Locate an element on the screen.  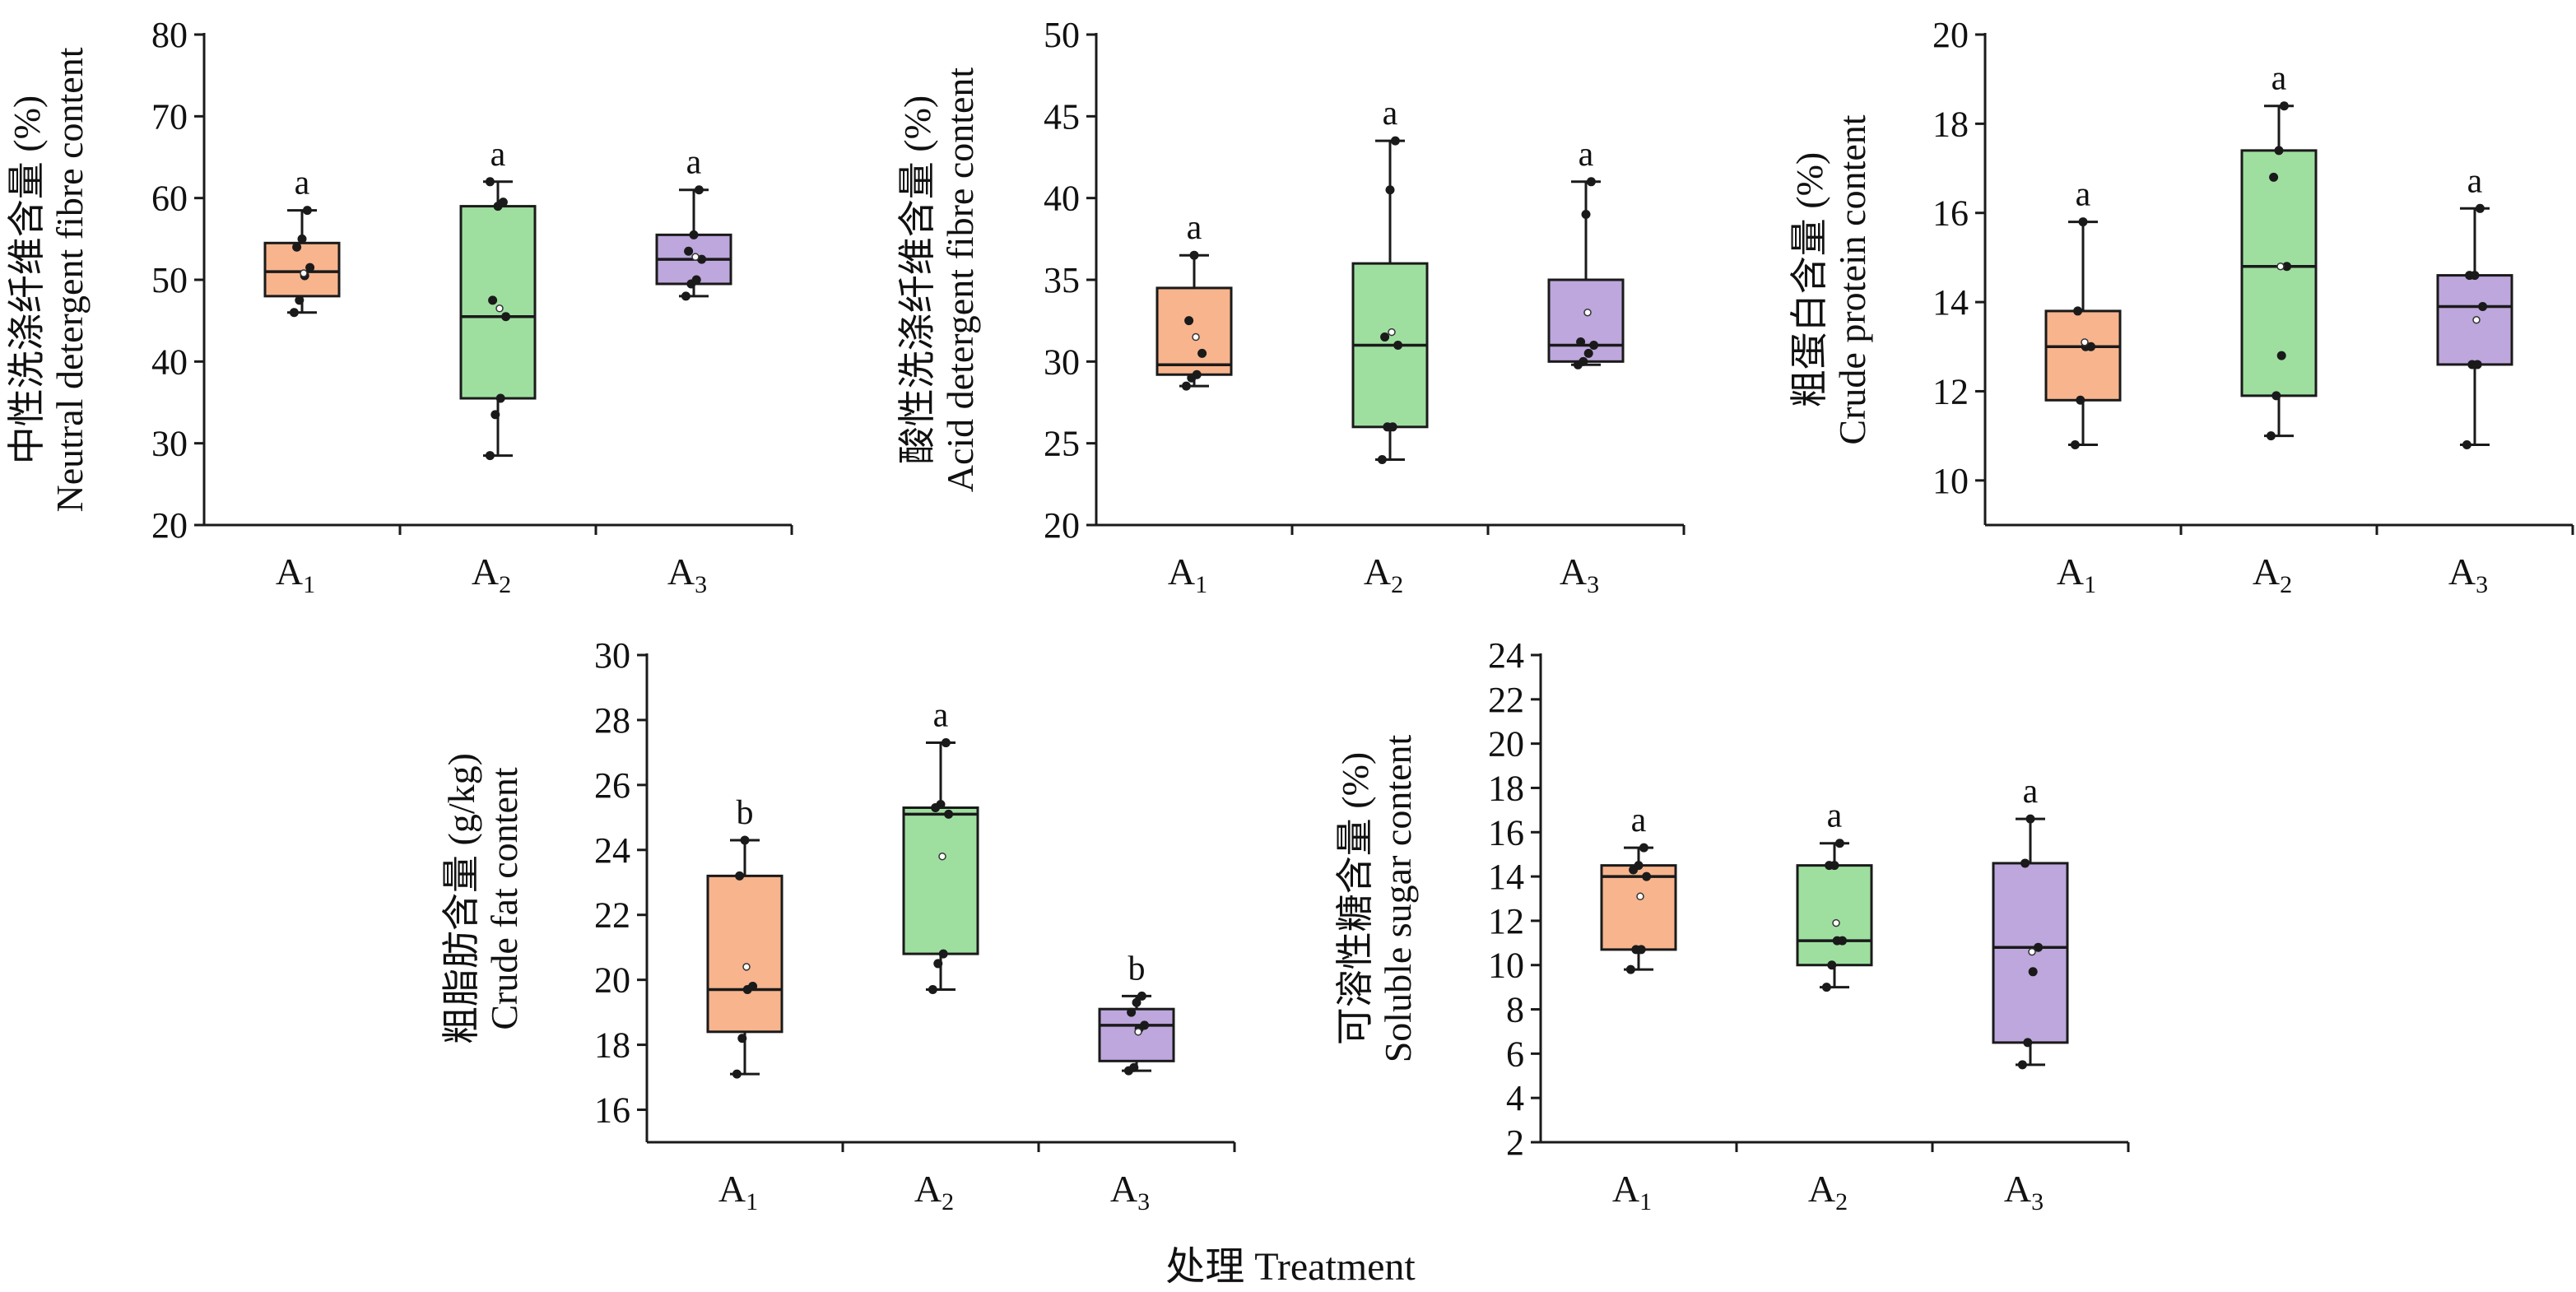
box-A1: a is located at coordinates (302, 242).